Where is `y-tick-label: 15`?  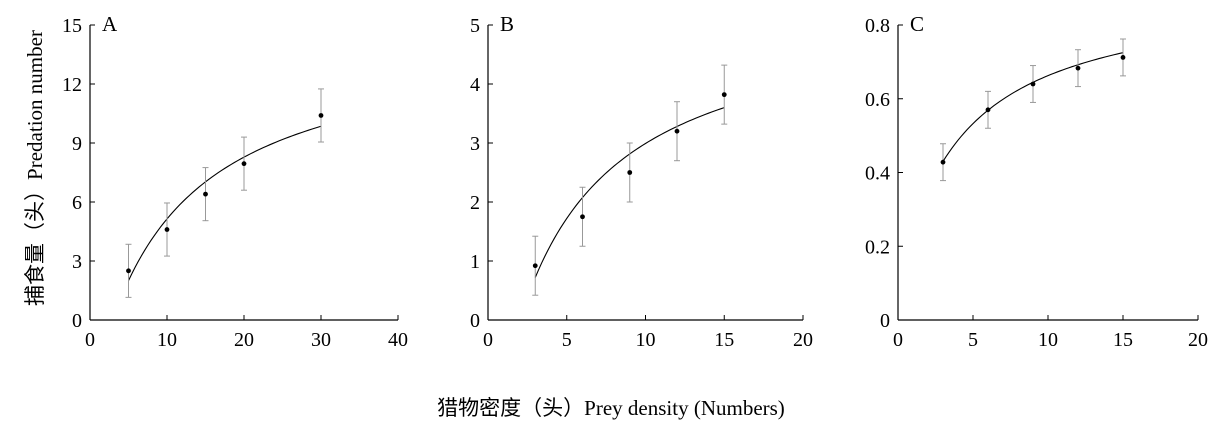
y-tick-label: 15 is located at coordinates (72, 26).